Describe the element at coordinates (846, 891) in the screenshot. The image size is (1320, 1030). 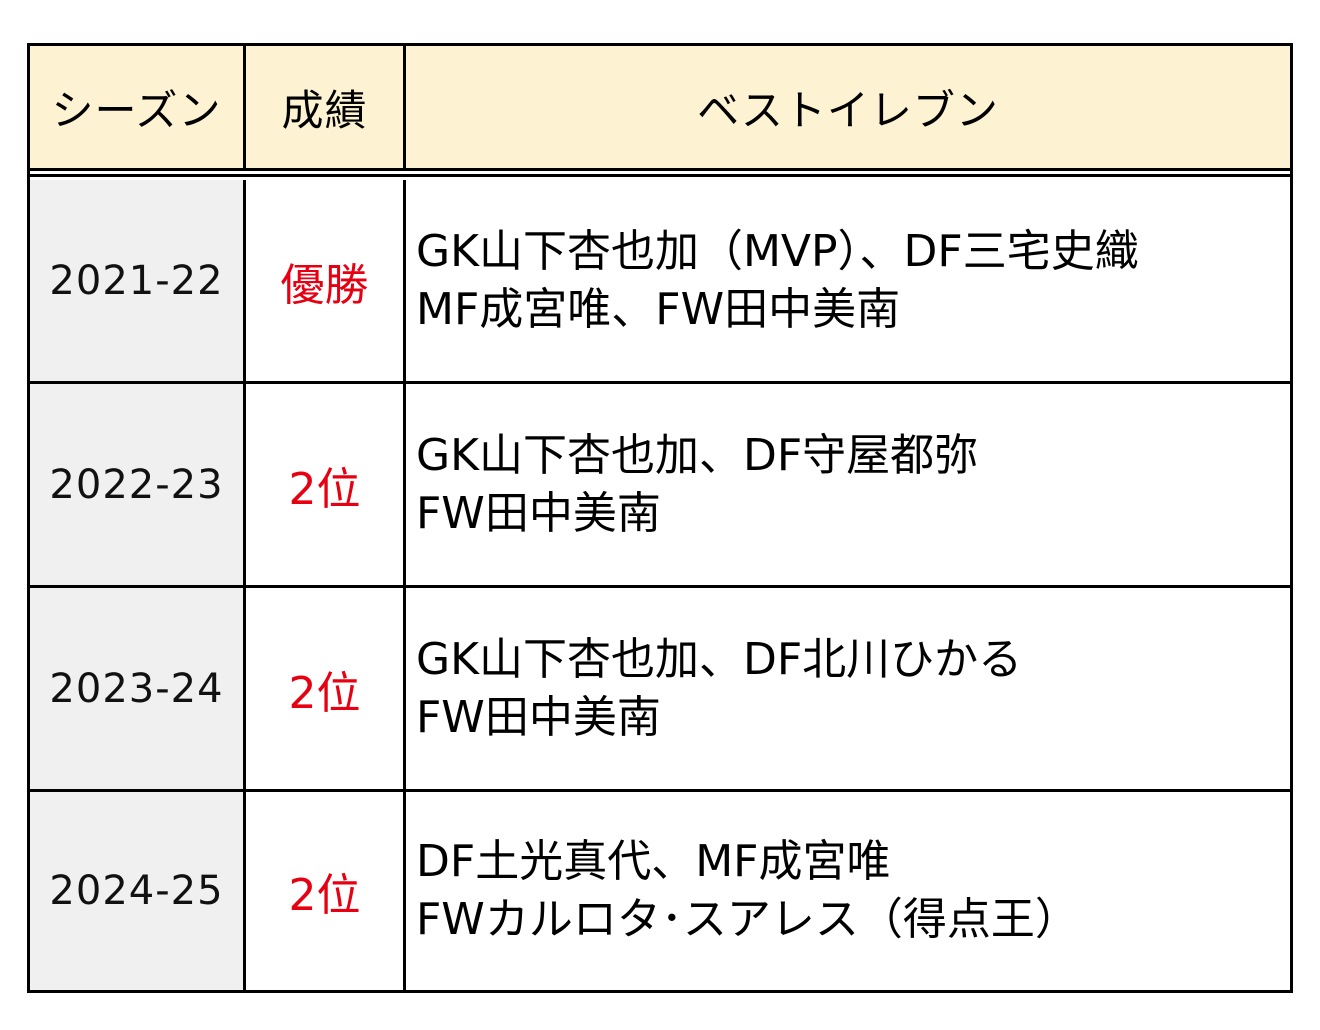
I see `best-eleven-cell: DF土光真代、MF成宮唯 FWカルロタ･スアレス（得点王）` at that location.